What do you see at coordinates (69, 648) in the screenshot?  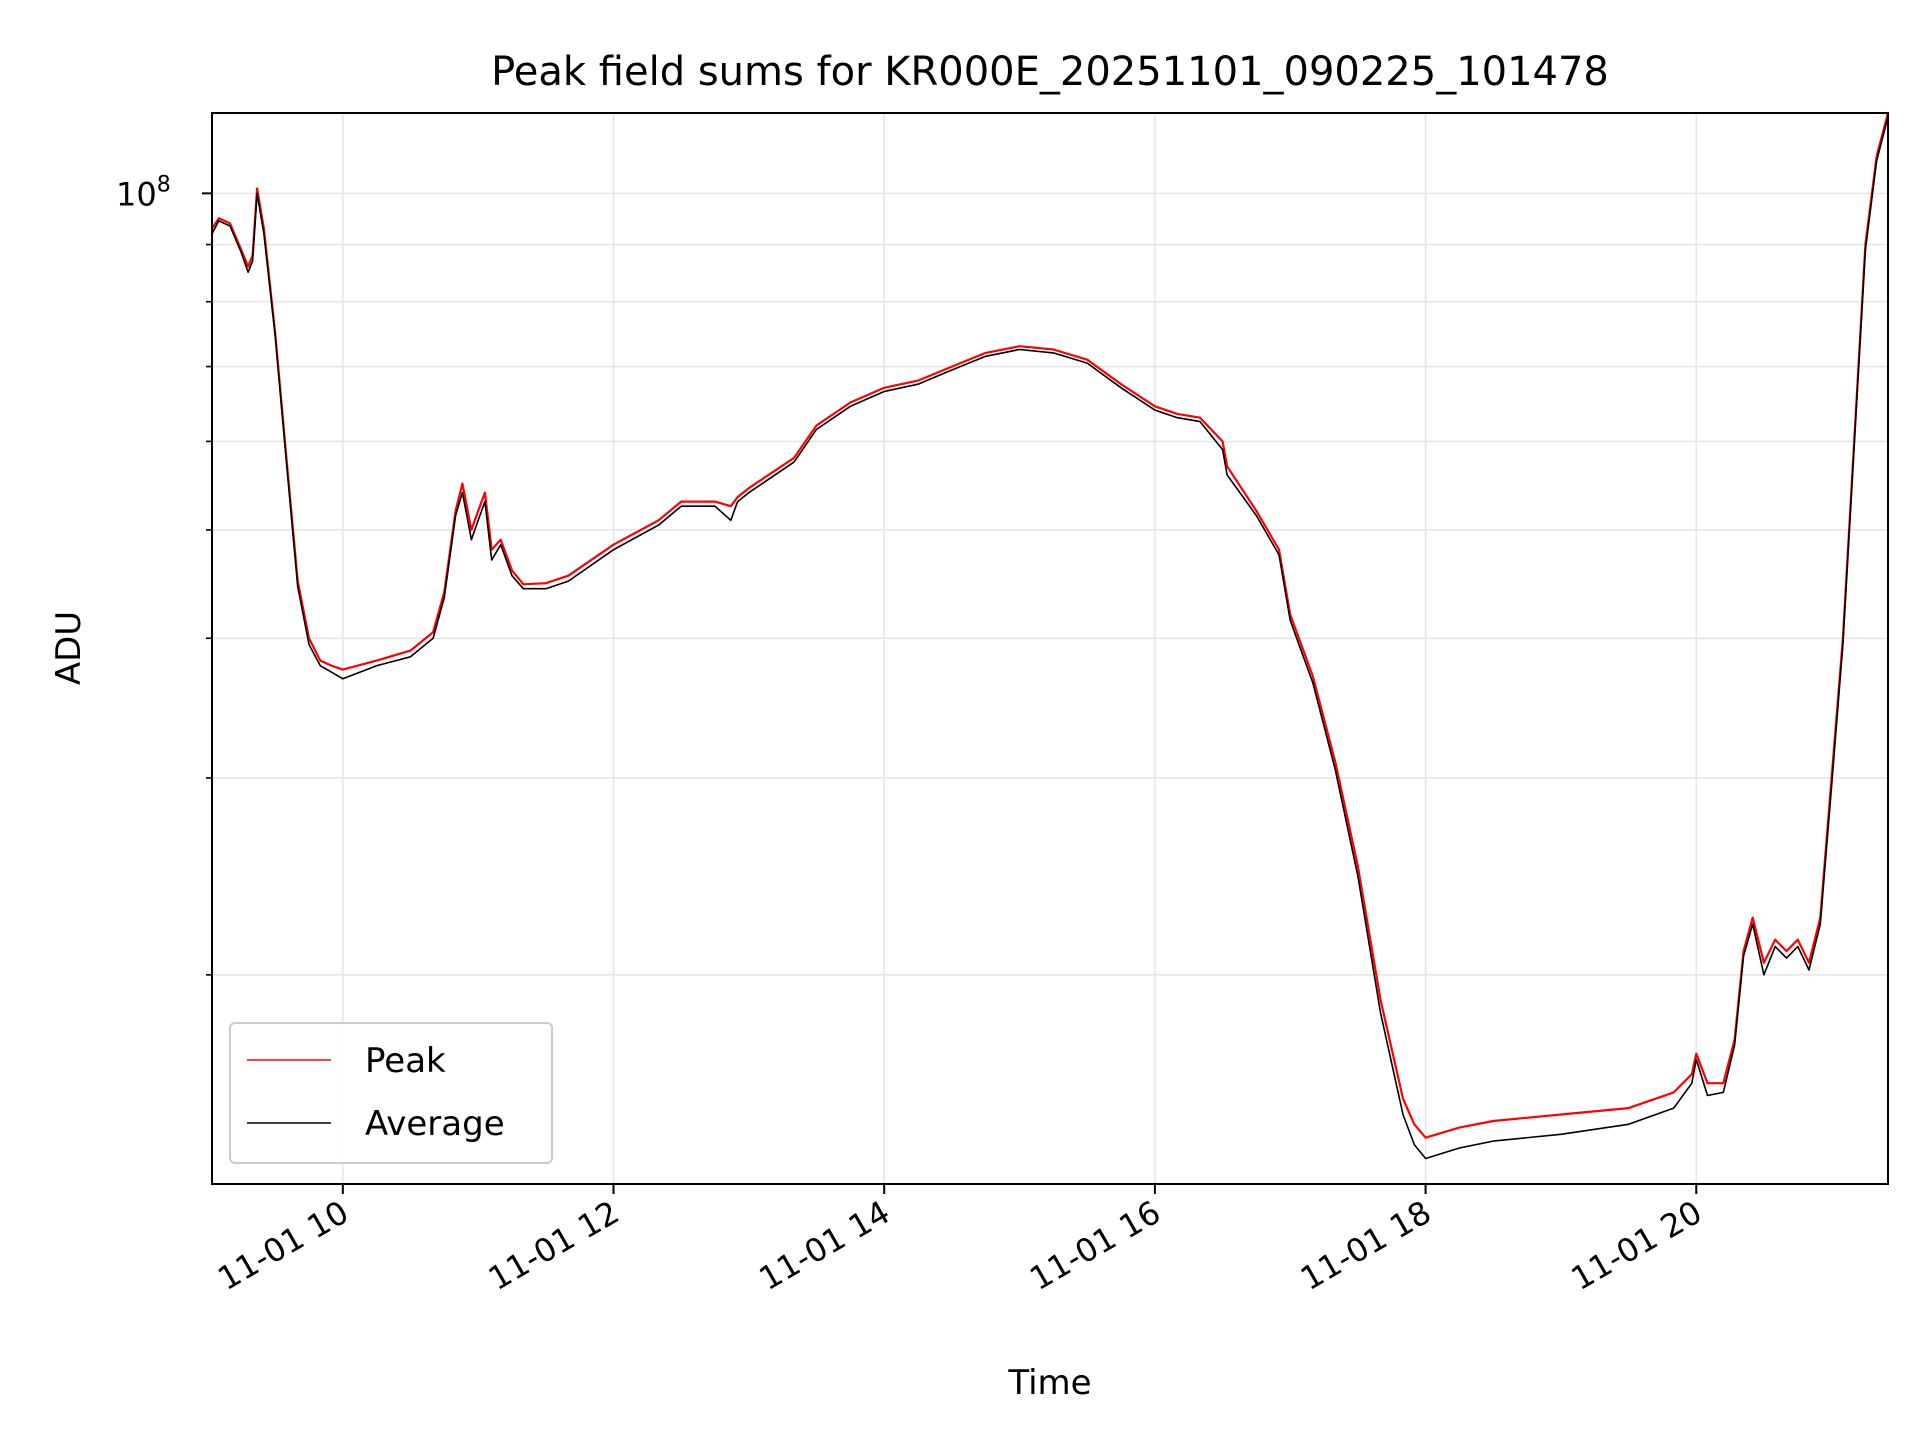 I see `y-axis-label: ADU` at bounding box center [69, 648].